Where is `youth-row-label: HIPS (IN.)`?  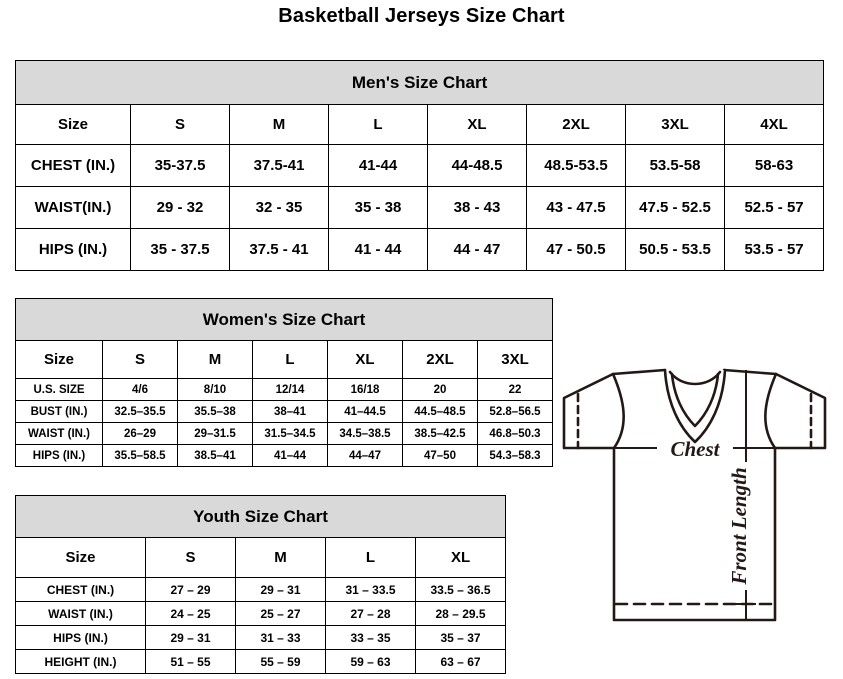
youth-row-label: HIPS (IN.) is located at coordinates (80, 637).